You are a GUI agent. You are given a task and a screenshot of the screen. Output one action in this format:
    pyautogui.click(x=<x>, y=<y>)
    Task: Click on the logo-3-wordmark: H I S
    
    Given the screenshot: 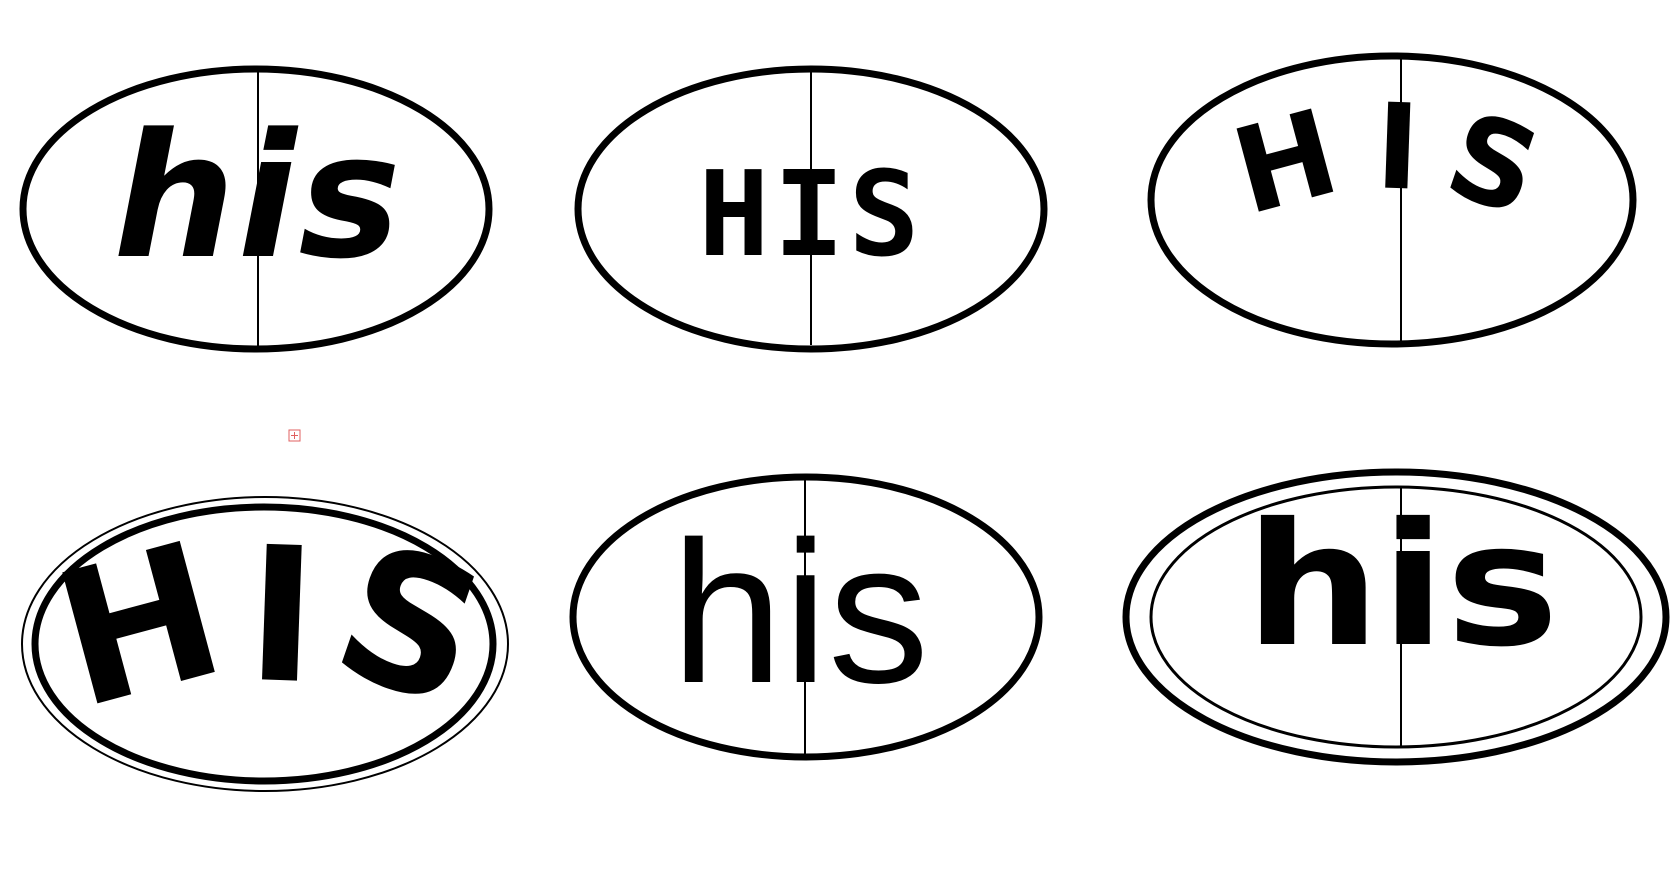 What is the action you would take?
    pyautogui.click(x=1388, y=160)
    